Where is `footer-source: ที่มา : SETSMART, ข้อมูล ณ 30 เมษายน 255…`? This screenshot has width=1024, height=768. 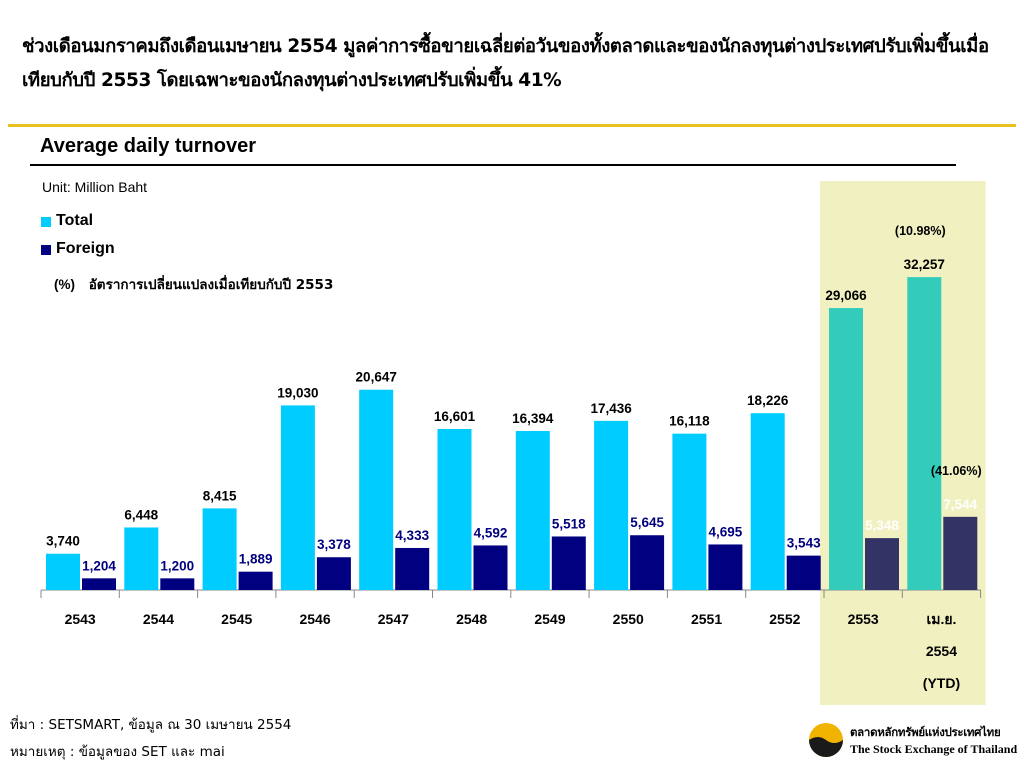 footer-source: ที่มา : SETSMART, ข้อมูล ณ 30 เมษายน 255… is located at coordinates (151, 725).